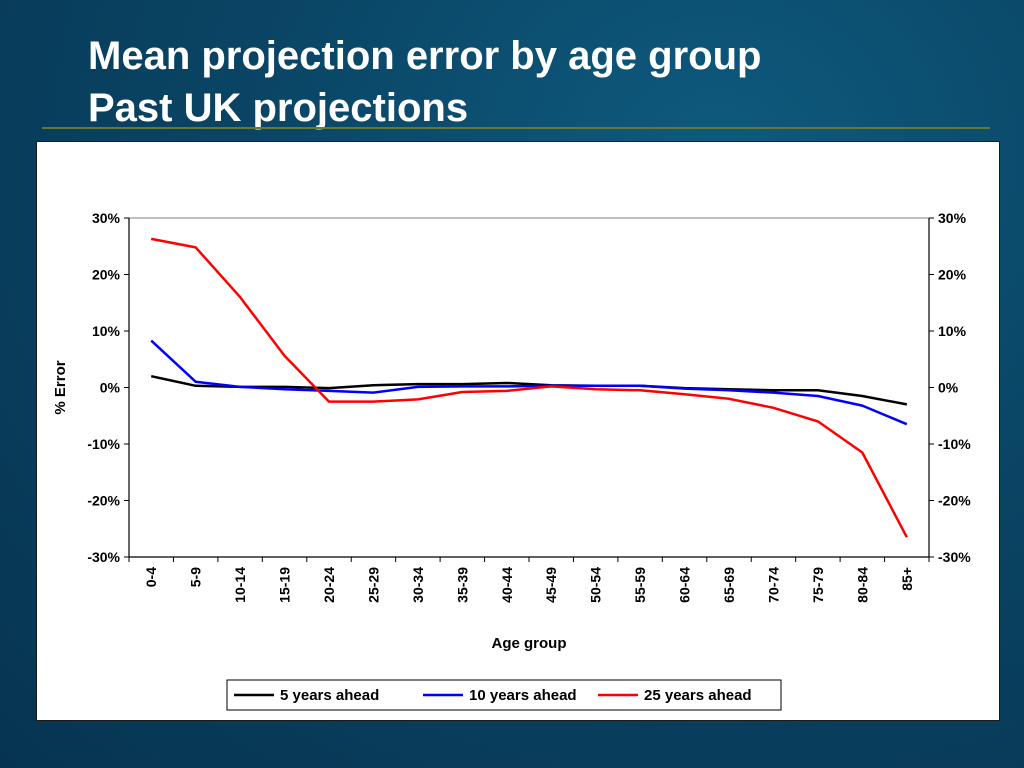 Image resolution: width=1024 pixels, height=768 pixels. What do you see at coordinates (818, 585) in the screenshot?
I see `x-tick-label: 75-79` at bounding box center [818, 585].